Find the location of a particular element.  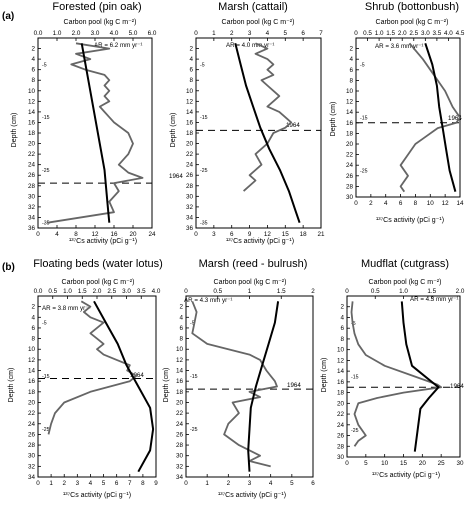

carbon-tick-label: 7 is located at coordinates (321, 33).